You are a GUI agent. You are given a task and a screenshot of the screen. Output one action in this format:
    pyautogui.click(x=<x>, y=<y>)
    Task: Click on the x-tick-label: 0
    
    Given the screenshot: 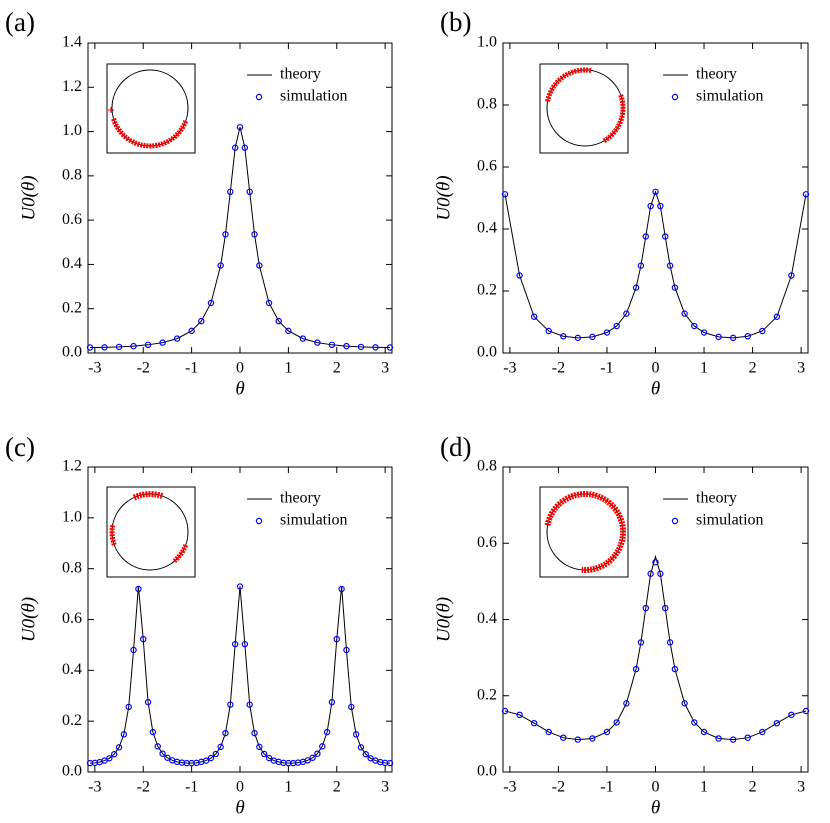 What is the action you would take?
    pyautogui.click(x=656, y=368)
    